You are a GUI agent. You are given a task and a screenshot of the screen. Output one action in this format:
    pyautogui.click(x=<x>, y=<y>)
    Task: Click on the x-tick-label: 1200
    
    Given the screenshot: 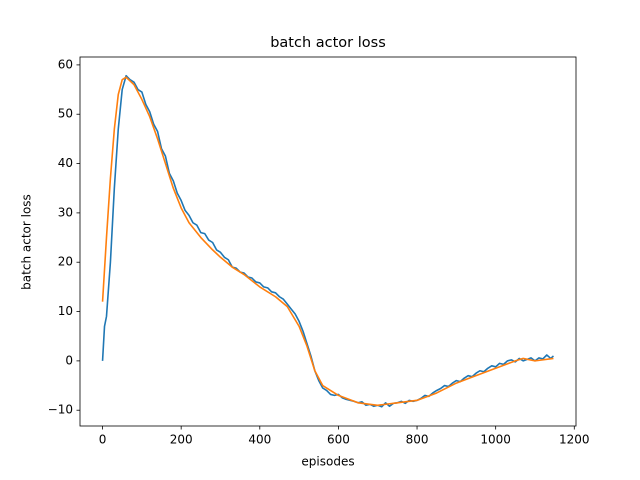 What is the action you would take?
    pyautogui.click(x=574, y=440)
    